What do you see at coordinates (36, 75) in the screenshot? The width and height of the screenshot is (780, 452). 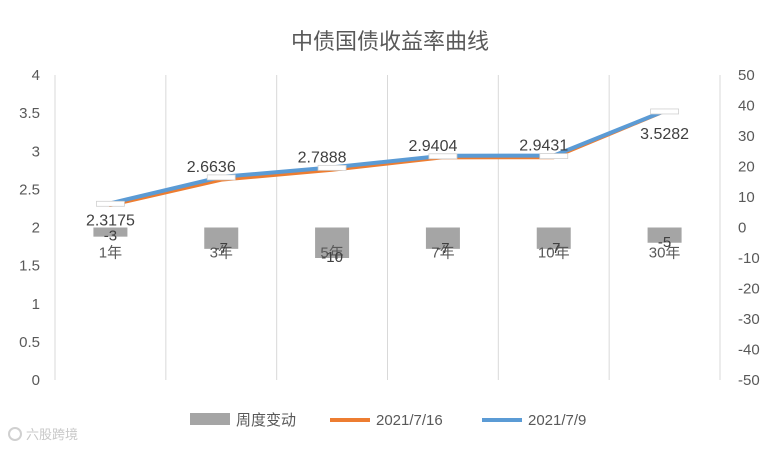 I see `left-axis-tick-label: 4` at bounding box center [36, 75].